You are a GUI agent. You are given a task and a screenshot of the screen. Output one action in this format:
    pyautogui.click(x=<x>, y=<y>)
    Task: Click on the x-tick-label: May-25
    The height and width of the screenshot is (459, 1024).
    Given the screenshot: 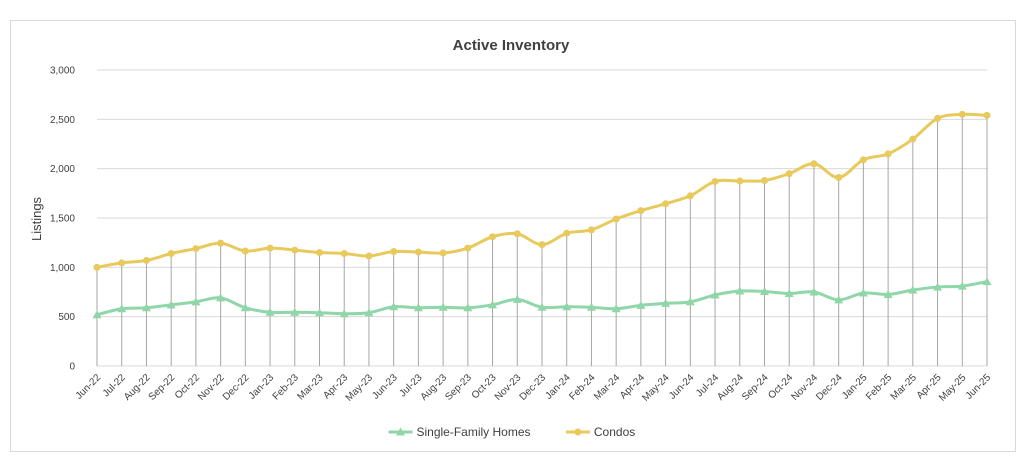 What is the action you would take?
    pyautogui.click(x=953, y=388)
    